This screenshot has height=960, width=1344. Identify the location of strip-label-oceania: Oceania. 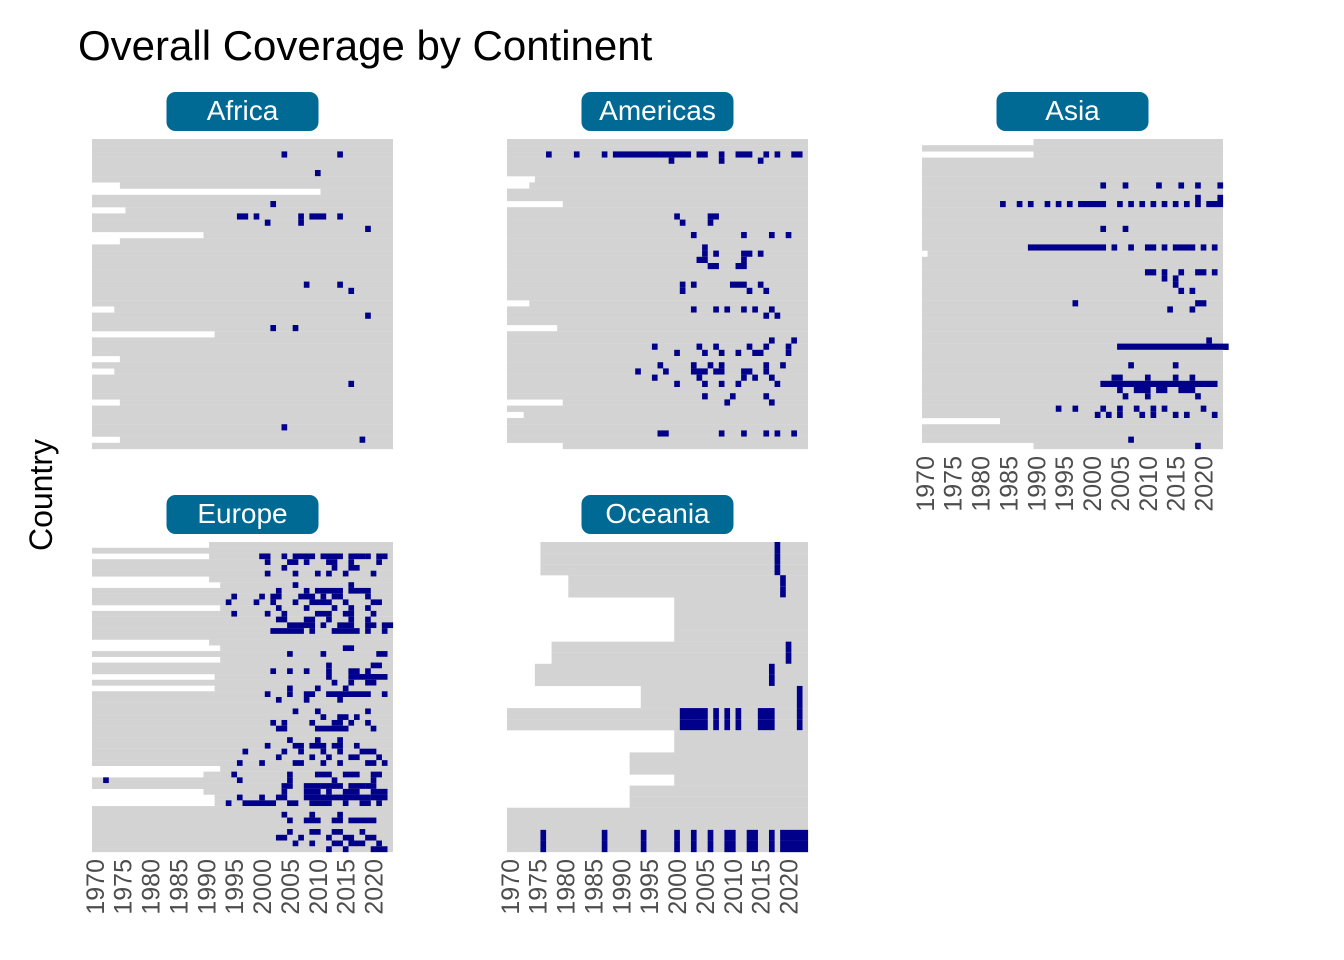
(657, 513).